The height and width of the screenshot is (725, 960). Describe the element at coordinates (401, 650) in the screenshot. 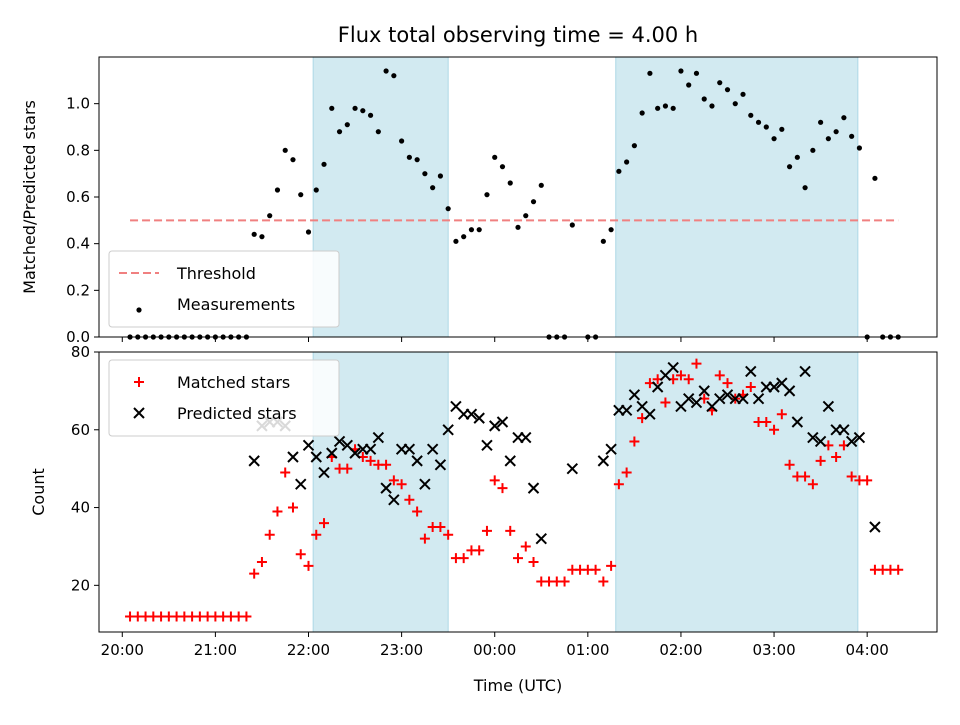

I see `x-tick-label: 23:00` at that location.